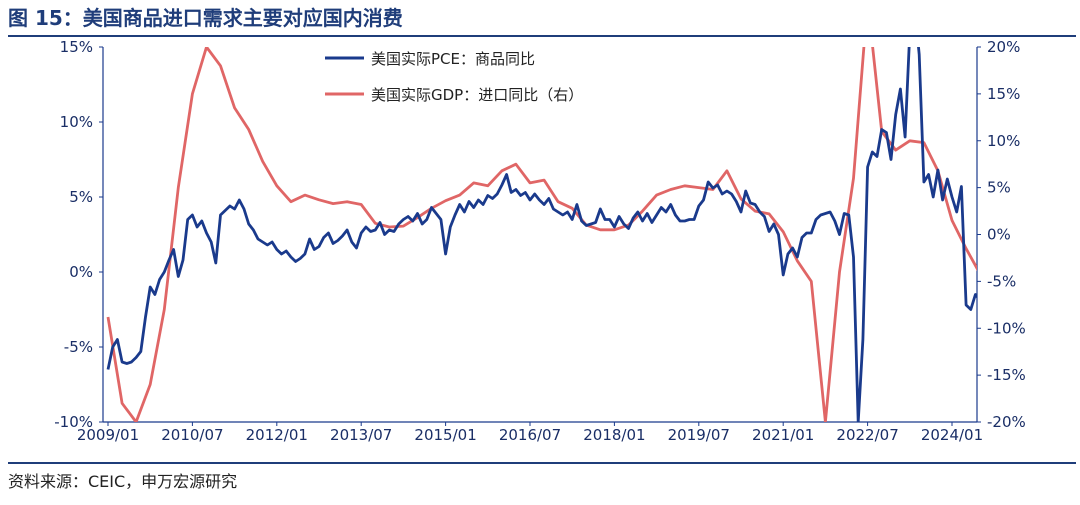 The image size is (1080, 505). I want to click on right-tick-label: -20%, so click(1006, 422).